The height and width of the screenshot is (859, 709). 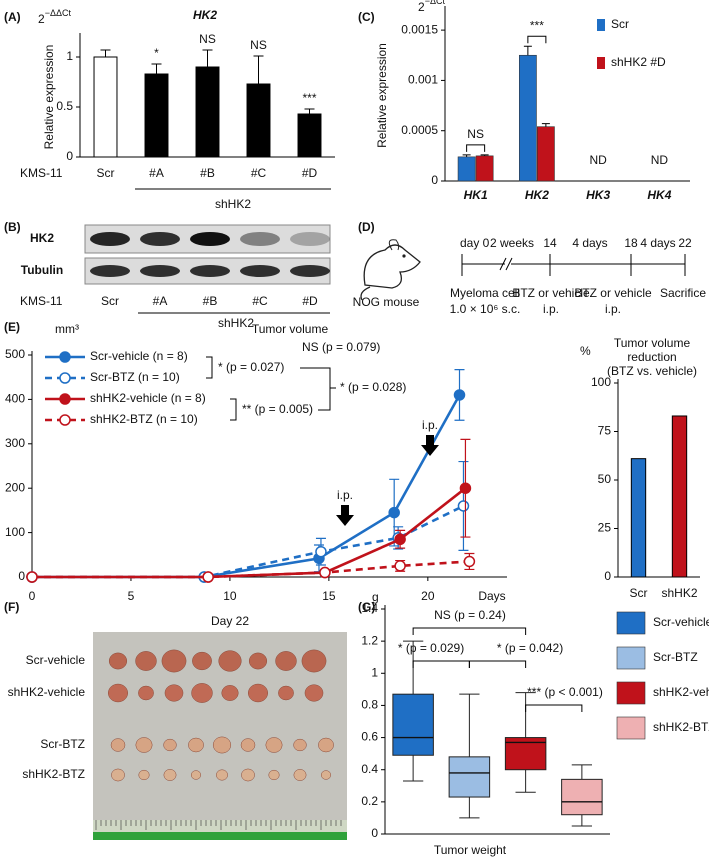 I want to click on x-tick-label: 20, so click(x=428, y=596).